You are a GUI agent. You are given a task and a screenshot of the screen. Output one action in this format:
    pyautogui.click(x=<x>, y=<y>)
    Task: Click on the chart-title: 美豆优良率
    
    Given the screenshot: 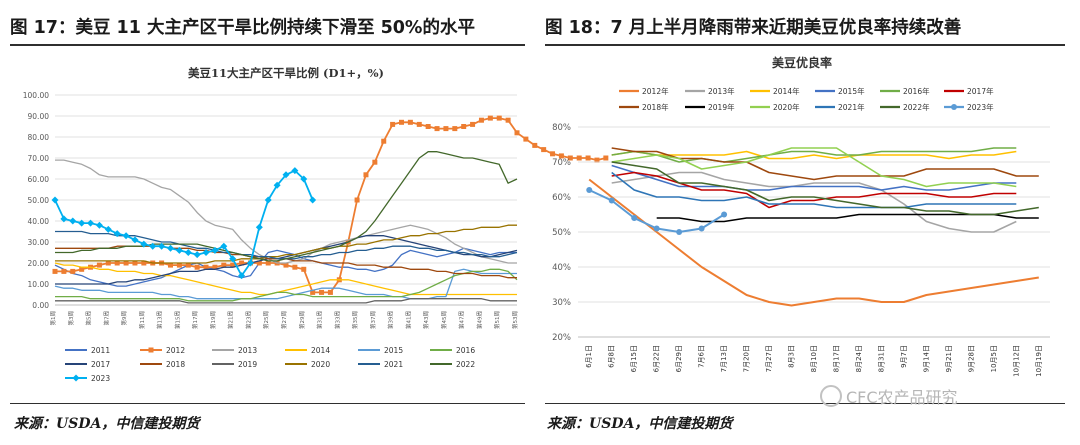 What is the action you would take?
    pyautogui.click(x=802, y=62)
    